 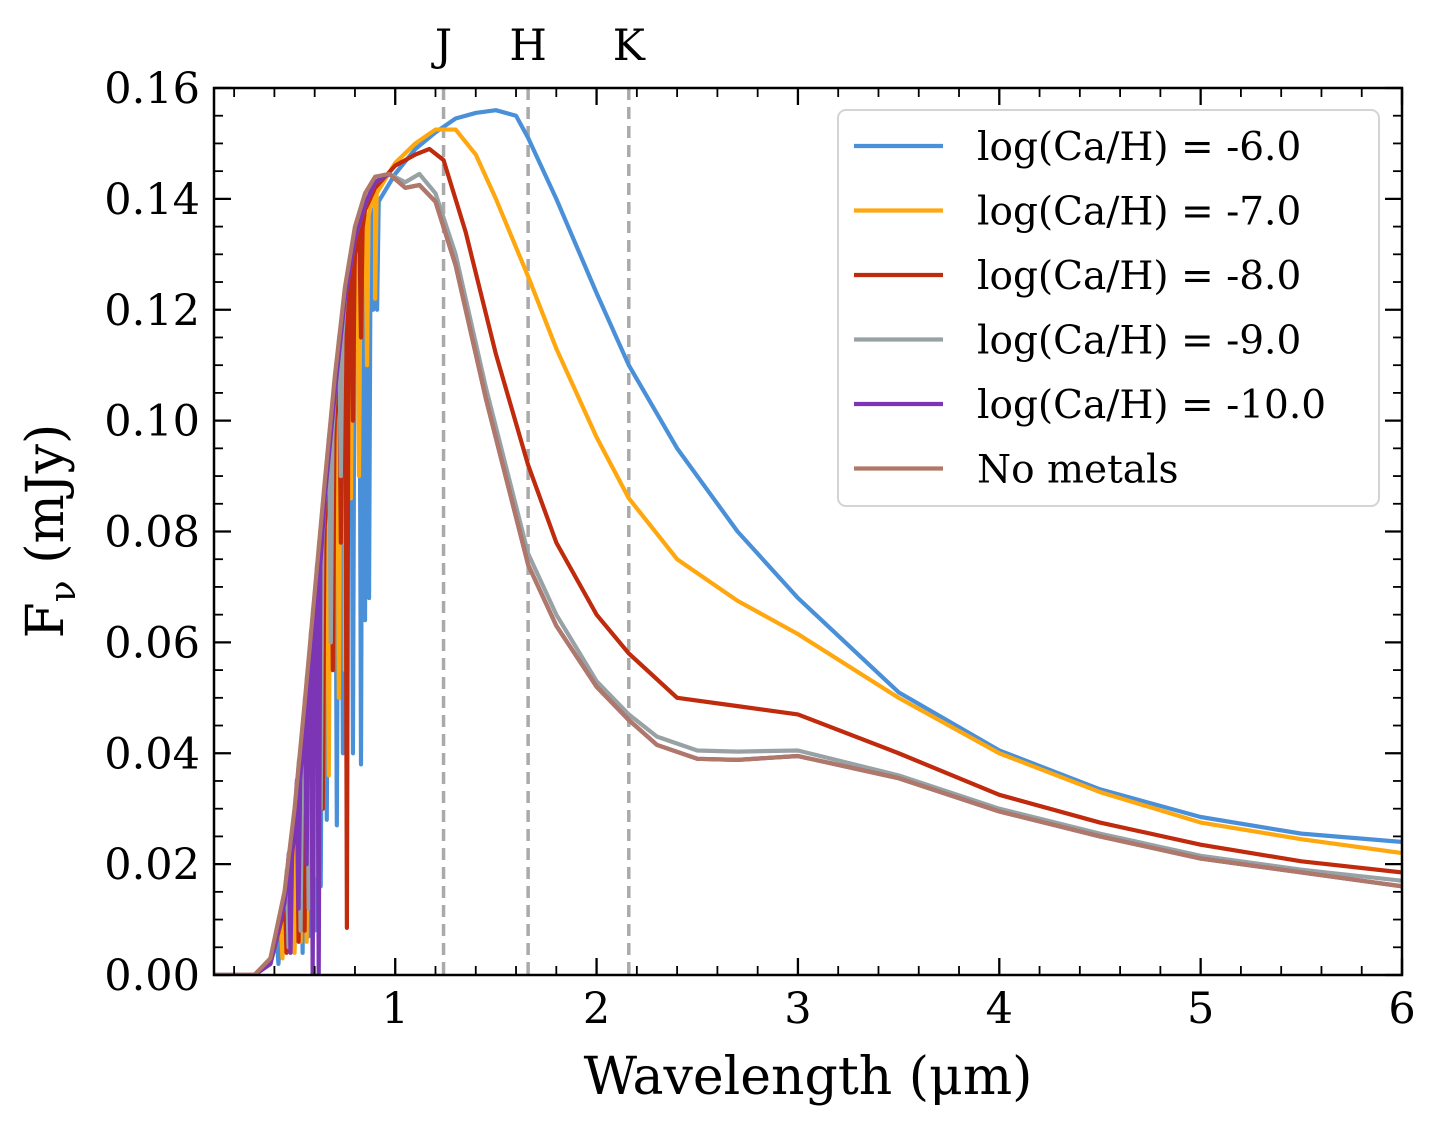 I want to click on x-tick-label: 1, so click(x=395, y=1009).